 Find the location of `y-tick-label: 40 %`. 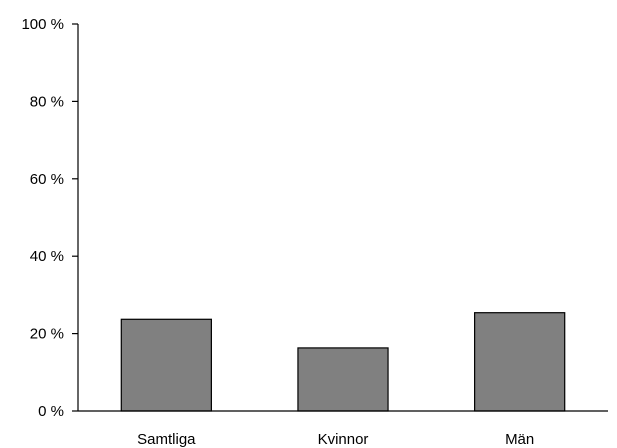

y-tick-label: 40 % is located at coordinates (47, 256).